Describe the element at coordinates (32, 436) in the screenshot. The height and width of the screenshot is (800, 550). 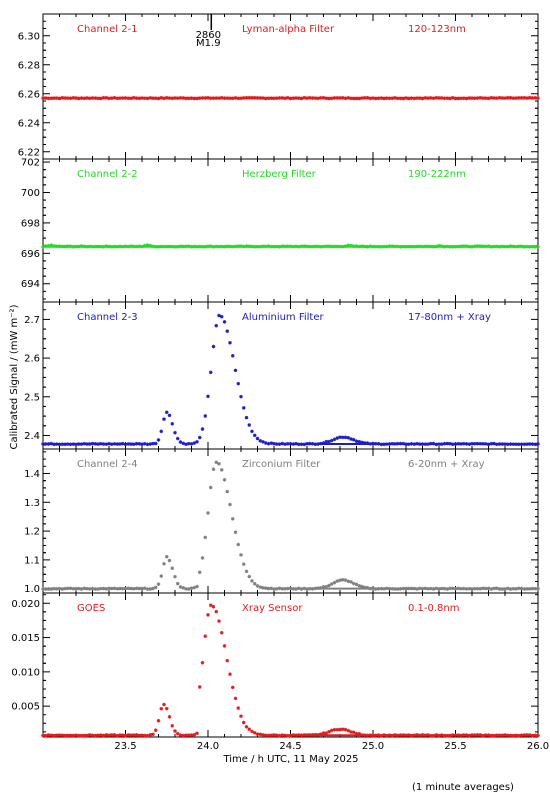
I see `y-tick-label: 2.4` at that location.